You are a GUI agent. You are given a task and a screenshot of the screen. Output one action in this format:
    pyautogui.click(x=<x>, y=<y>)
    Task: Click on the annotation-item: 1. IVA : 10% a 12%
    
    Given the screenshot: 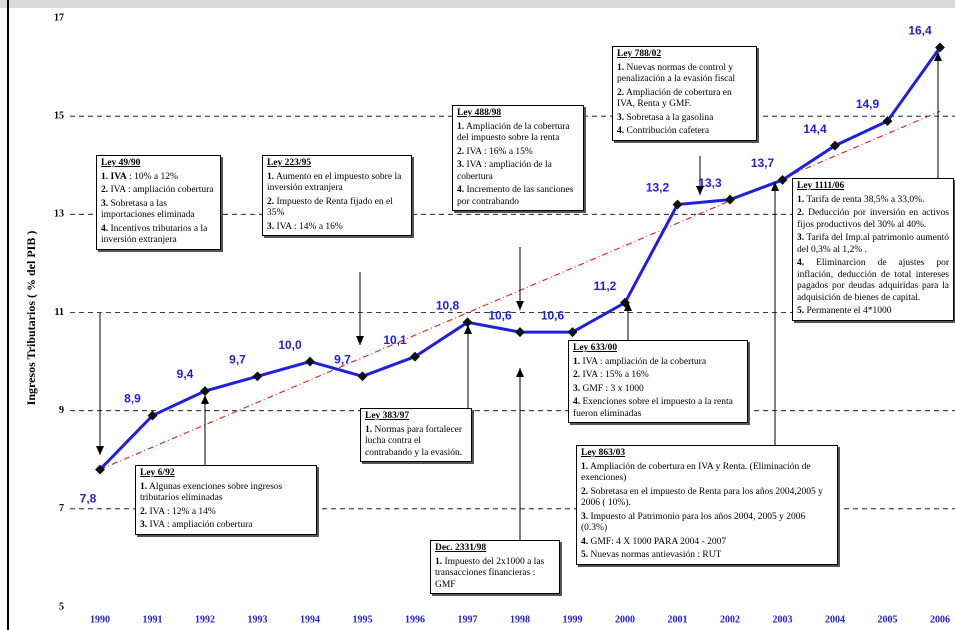 What is the action you would take?
    pyautogui.click(x=158, y=178)
    